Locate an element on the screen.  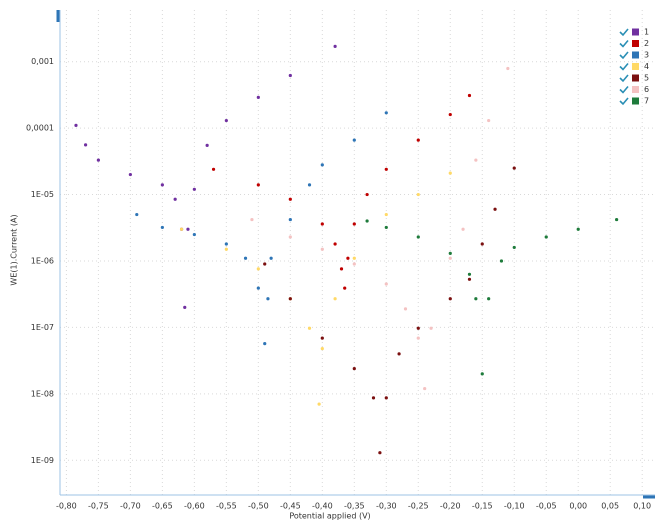
legend-item: 6 is located at coordinates (634, 89).